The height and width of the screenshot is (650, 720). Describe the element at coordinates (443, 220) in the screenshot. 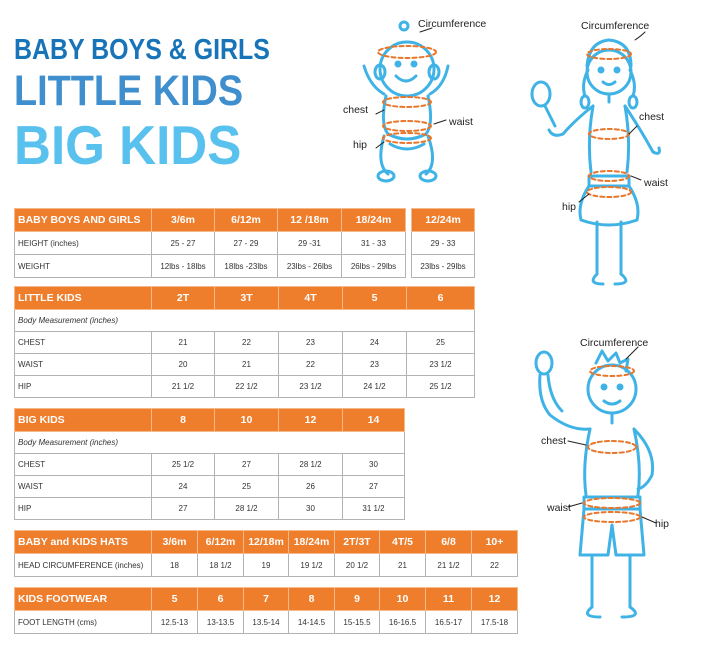

I see `table-header-cell: 12/24m` at that location.